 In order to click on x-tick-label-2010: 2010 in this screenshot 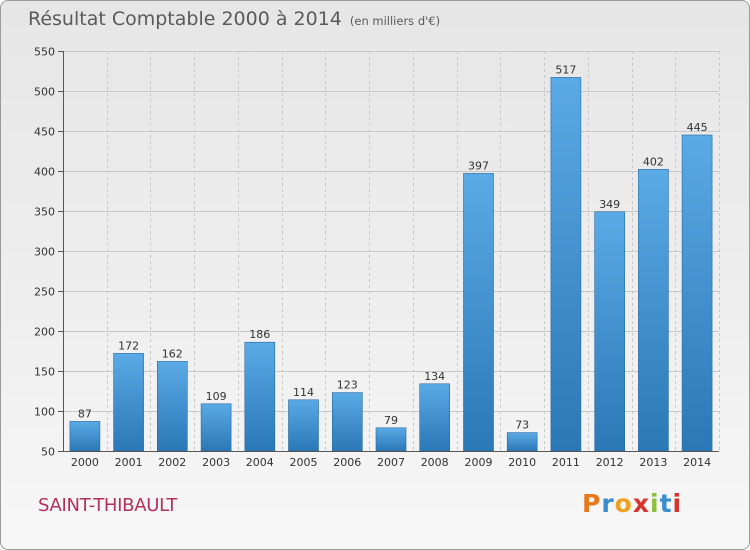, I will do `click(522, 462)`.